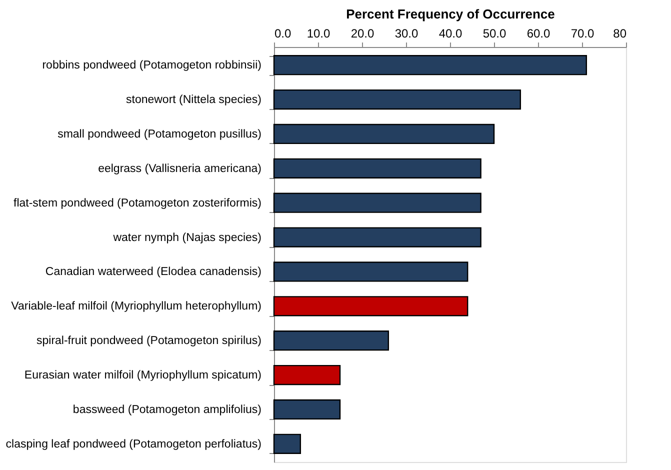  What do you see at coordinates (283, 33) in the screenshot?
I see `x-tick-label: 0.0` at bounding box center [283, 33].